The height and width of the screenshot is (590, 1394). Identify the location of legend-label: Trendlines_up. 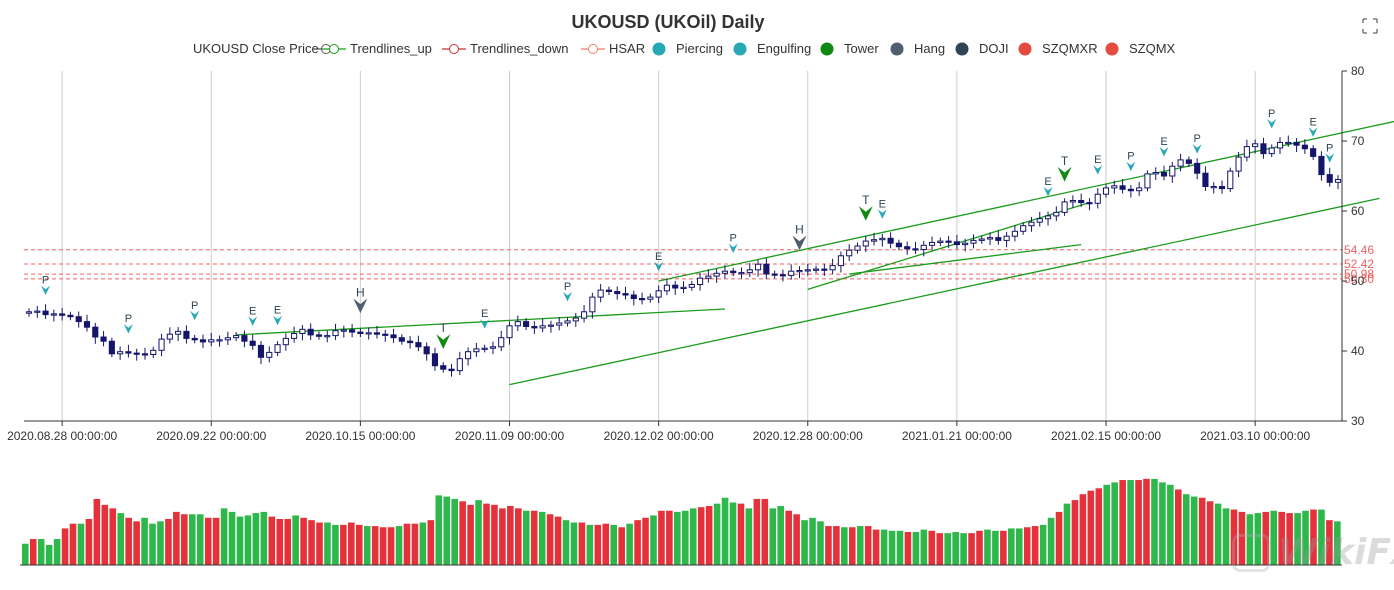
(391, 48).